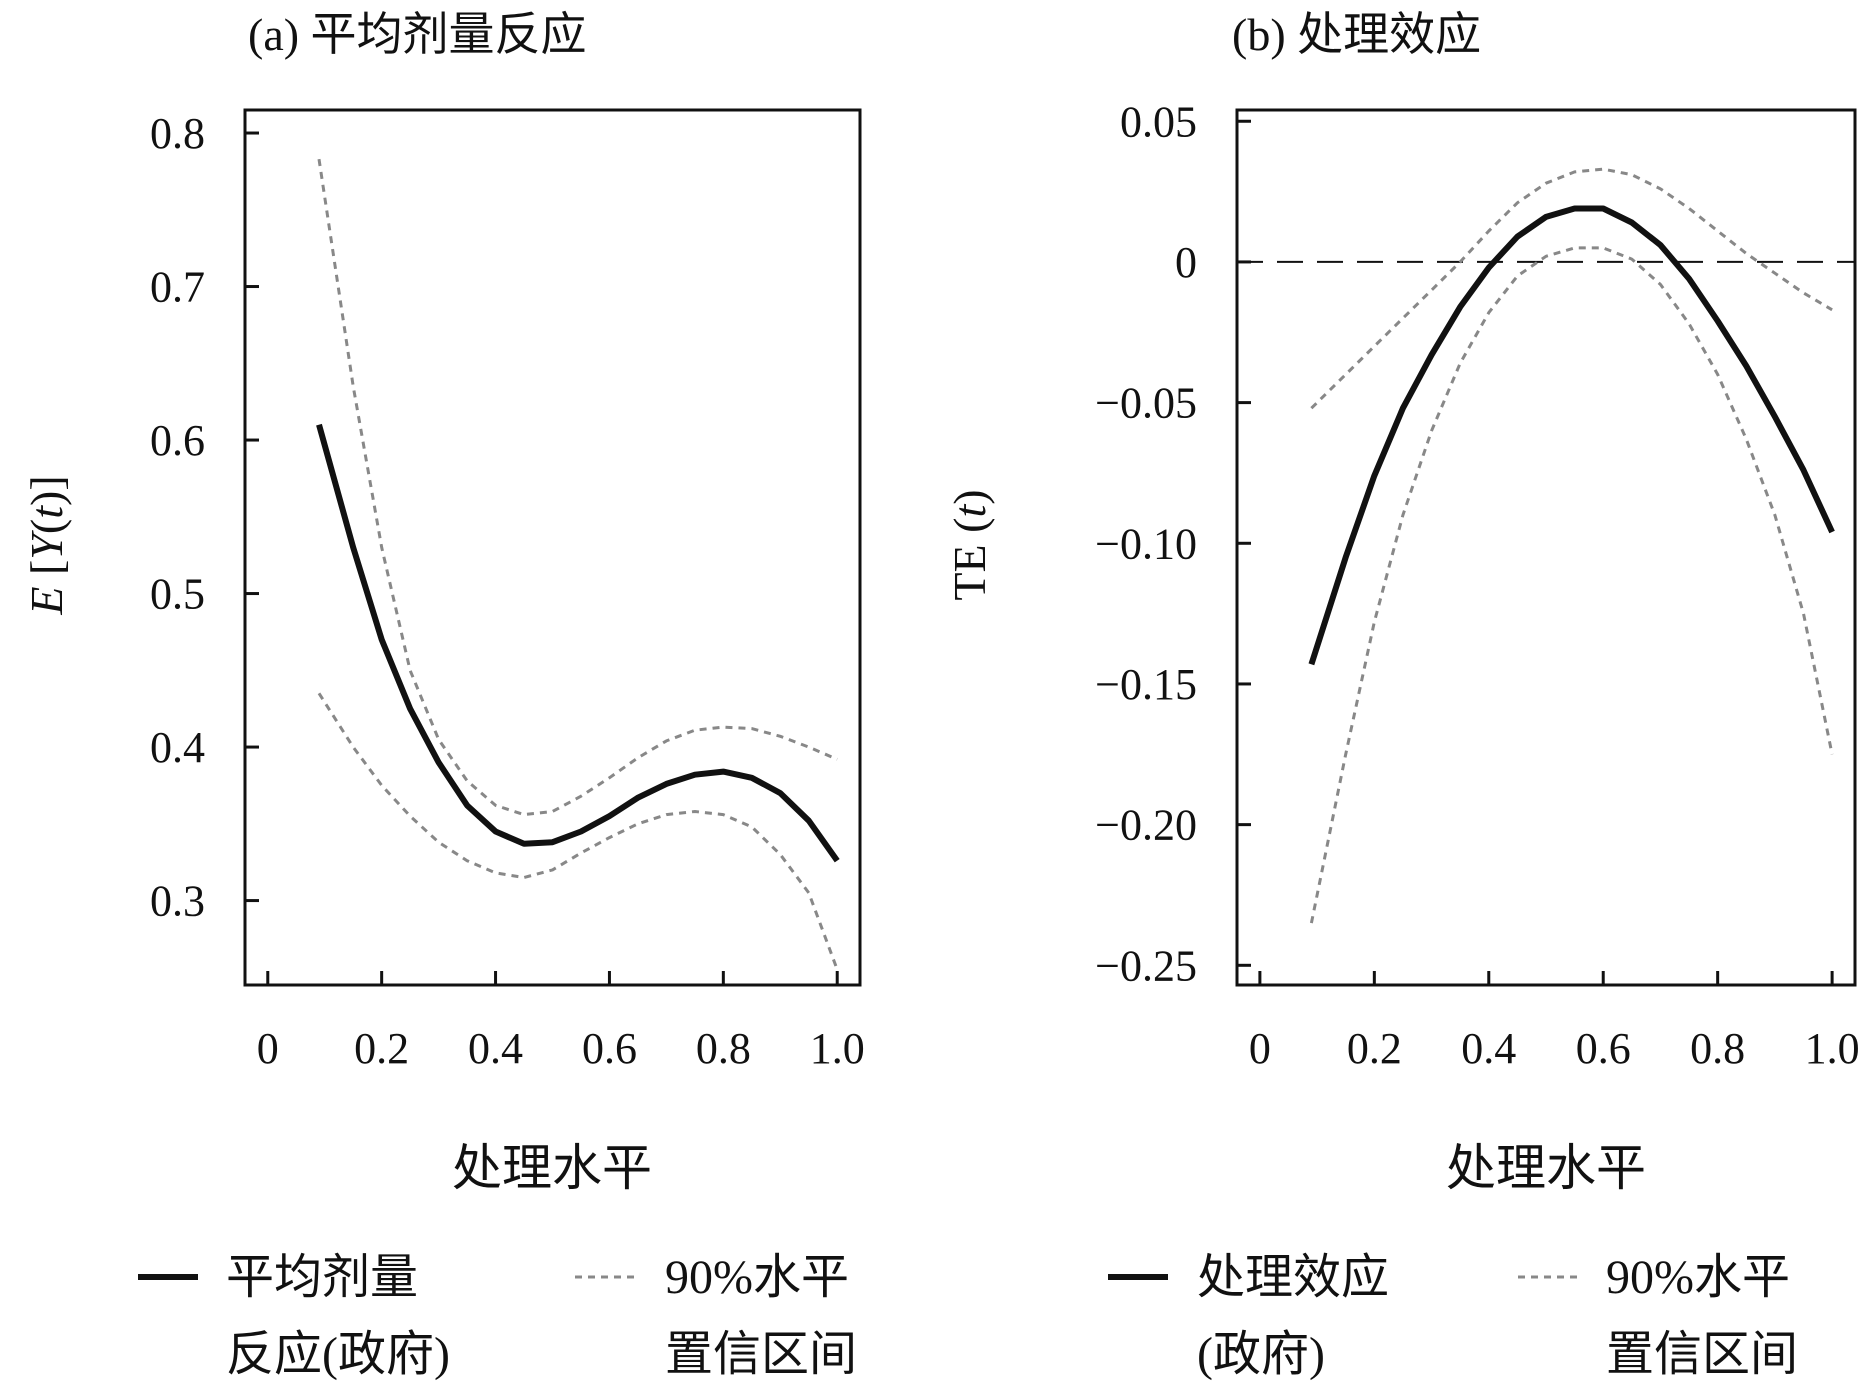 The width and height of the screenshot is (1868, 1386). Describe the element at coordinates (757, 1277) in the screenshot. I see `legend-a-ci-label-1: 90%水平` at that location.